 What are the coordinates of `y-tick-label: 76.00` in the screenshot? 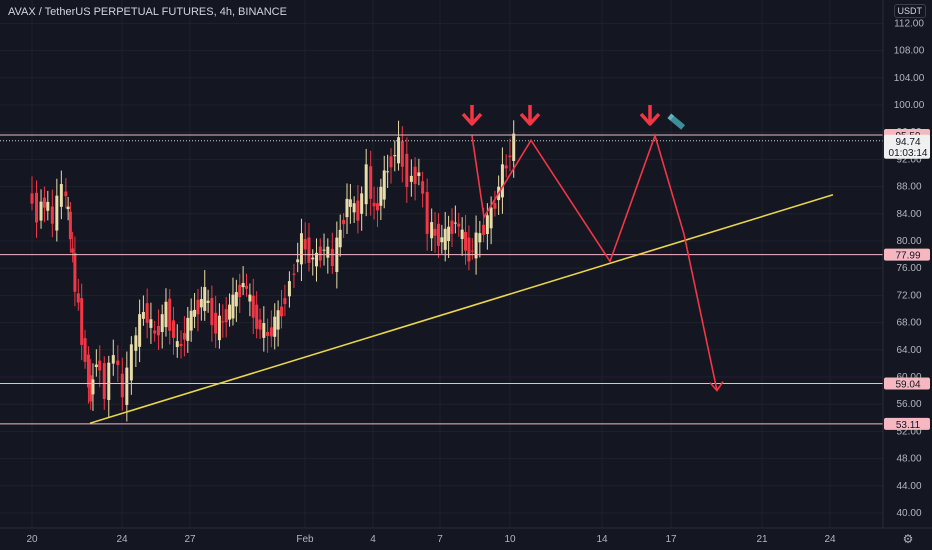 It's located at (908, 268).